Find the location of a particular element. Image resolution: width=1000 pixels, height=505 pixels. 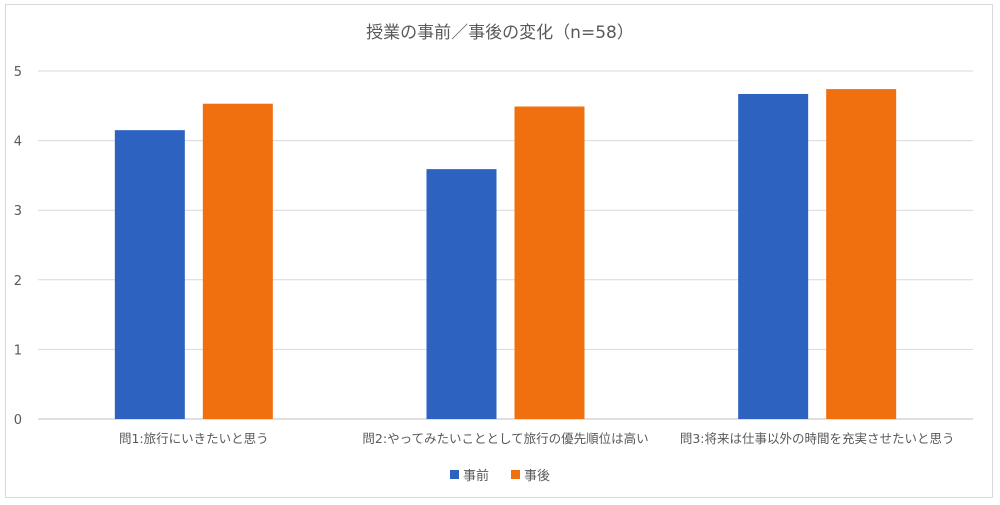

legend-swatch-after is located at coordinates (515, 474).